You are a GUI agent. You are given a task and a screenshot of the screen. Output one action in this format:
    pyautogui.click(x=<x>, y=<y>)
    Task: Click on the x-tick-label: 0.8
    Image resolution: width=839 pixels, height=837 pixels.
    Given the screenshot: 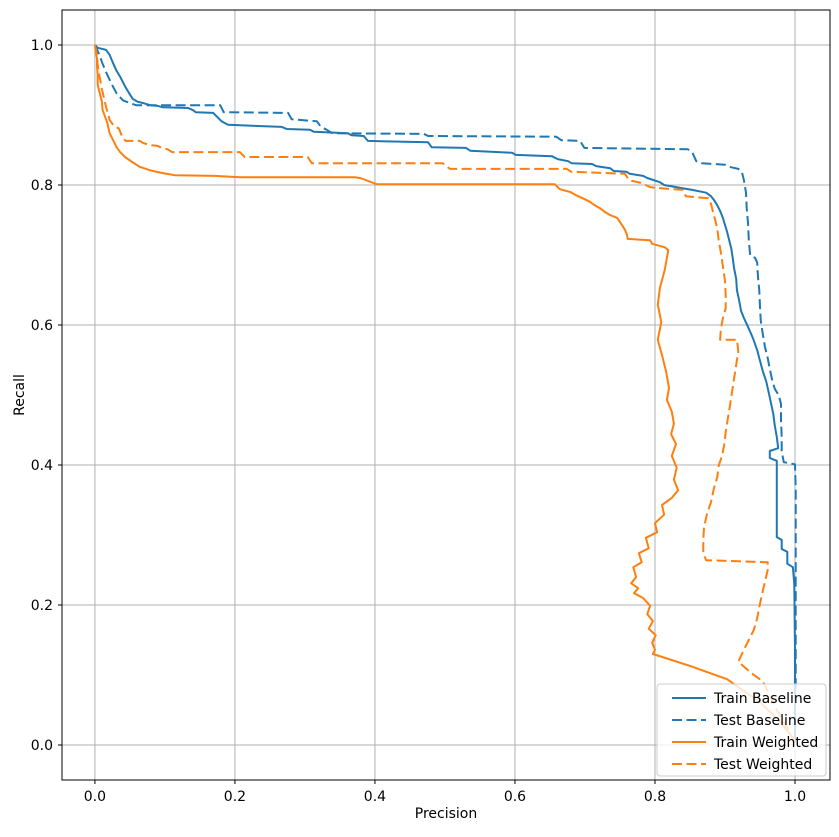 What is the action you would take?
    pyautogui.click(x=655, y=797)
    